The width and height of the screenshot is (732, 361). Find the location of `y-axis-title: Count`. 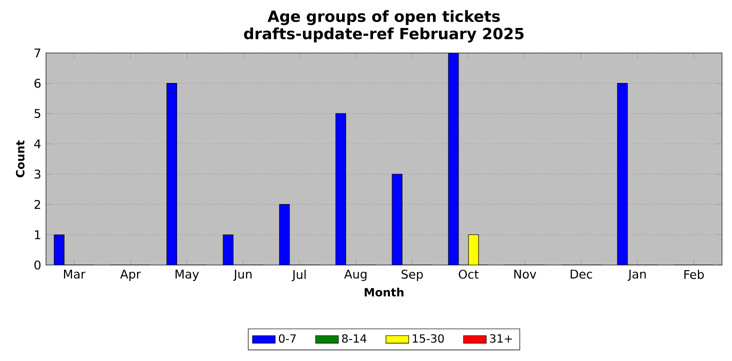

y-axis-title: Count is located at coordinates (20, 159).